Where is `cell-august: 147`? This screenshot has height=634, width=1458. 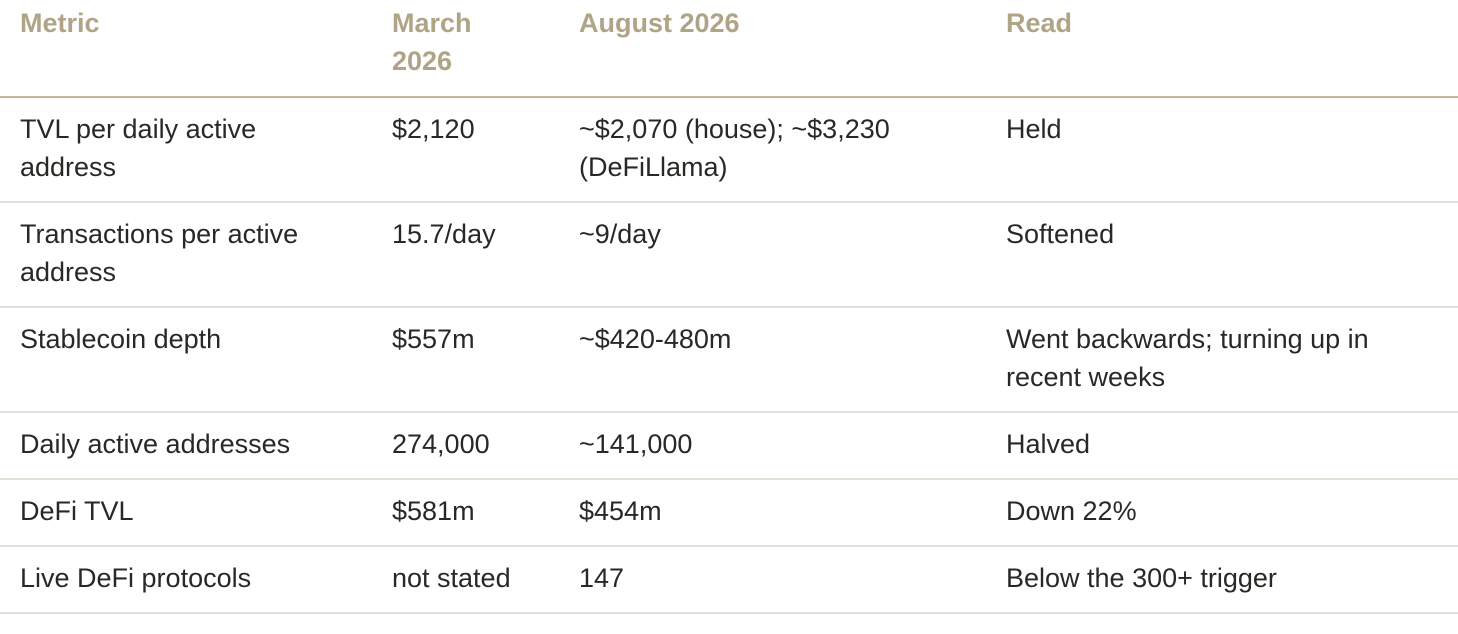
cell-august: 147 is located at coordinates (772, 580).